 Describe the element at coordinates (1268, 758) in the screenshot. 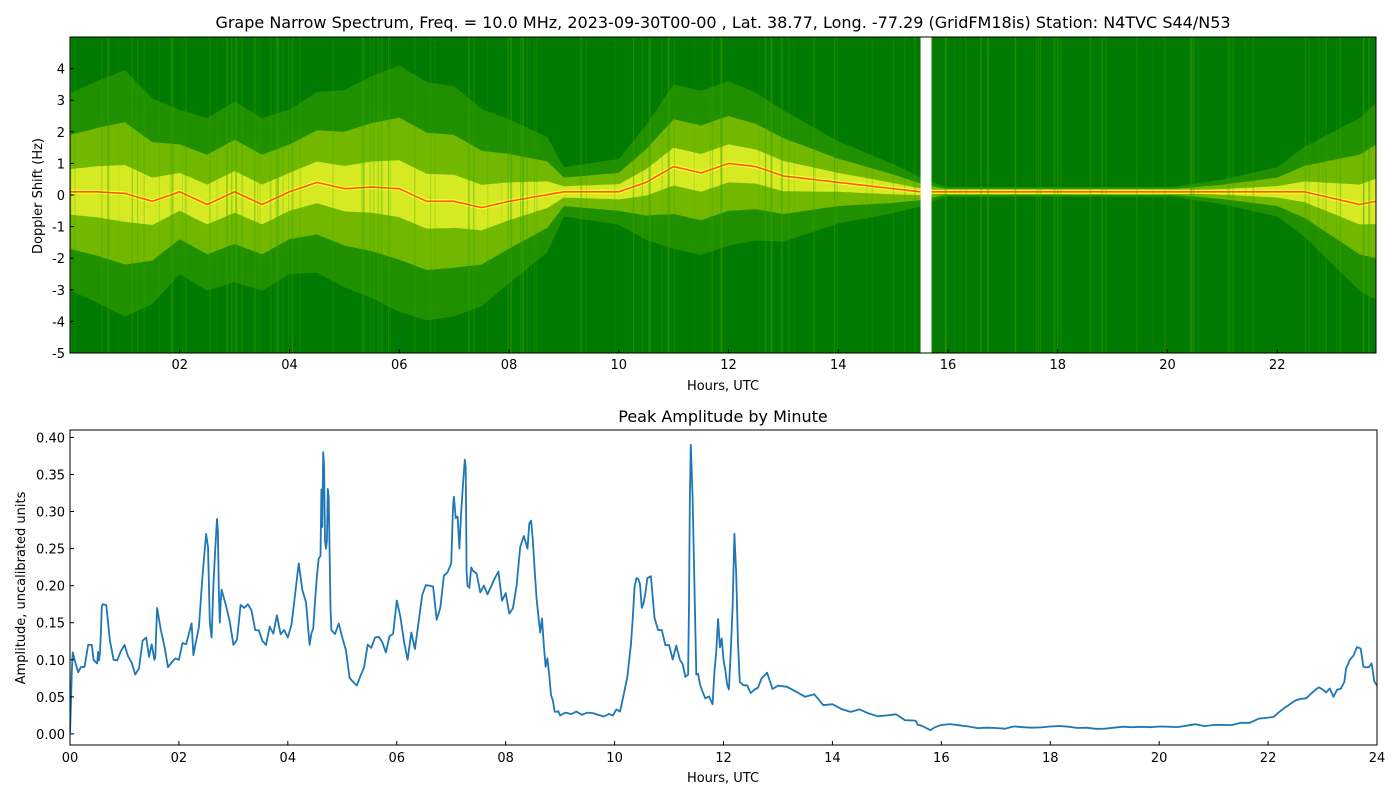

I see `amplitude-x-tick-label: 22` at that location.